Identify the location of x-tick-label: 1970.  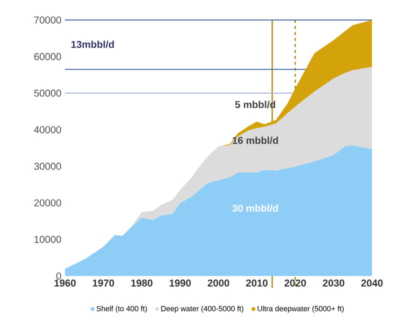
(103, 283).